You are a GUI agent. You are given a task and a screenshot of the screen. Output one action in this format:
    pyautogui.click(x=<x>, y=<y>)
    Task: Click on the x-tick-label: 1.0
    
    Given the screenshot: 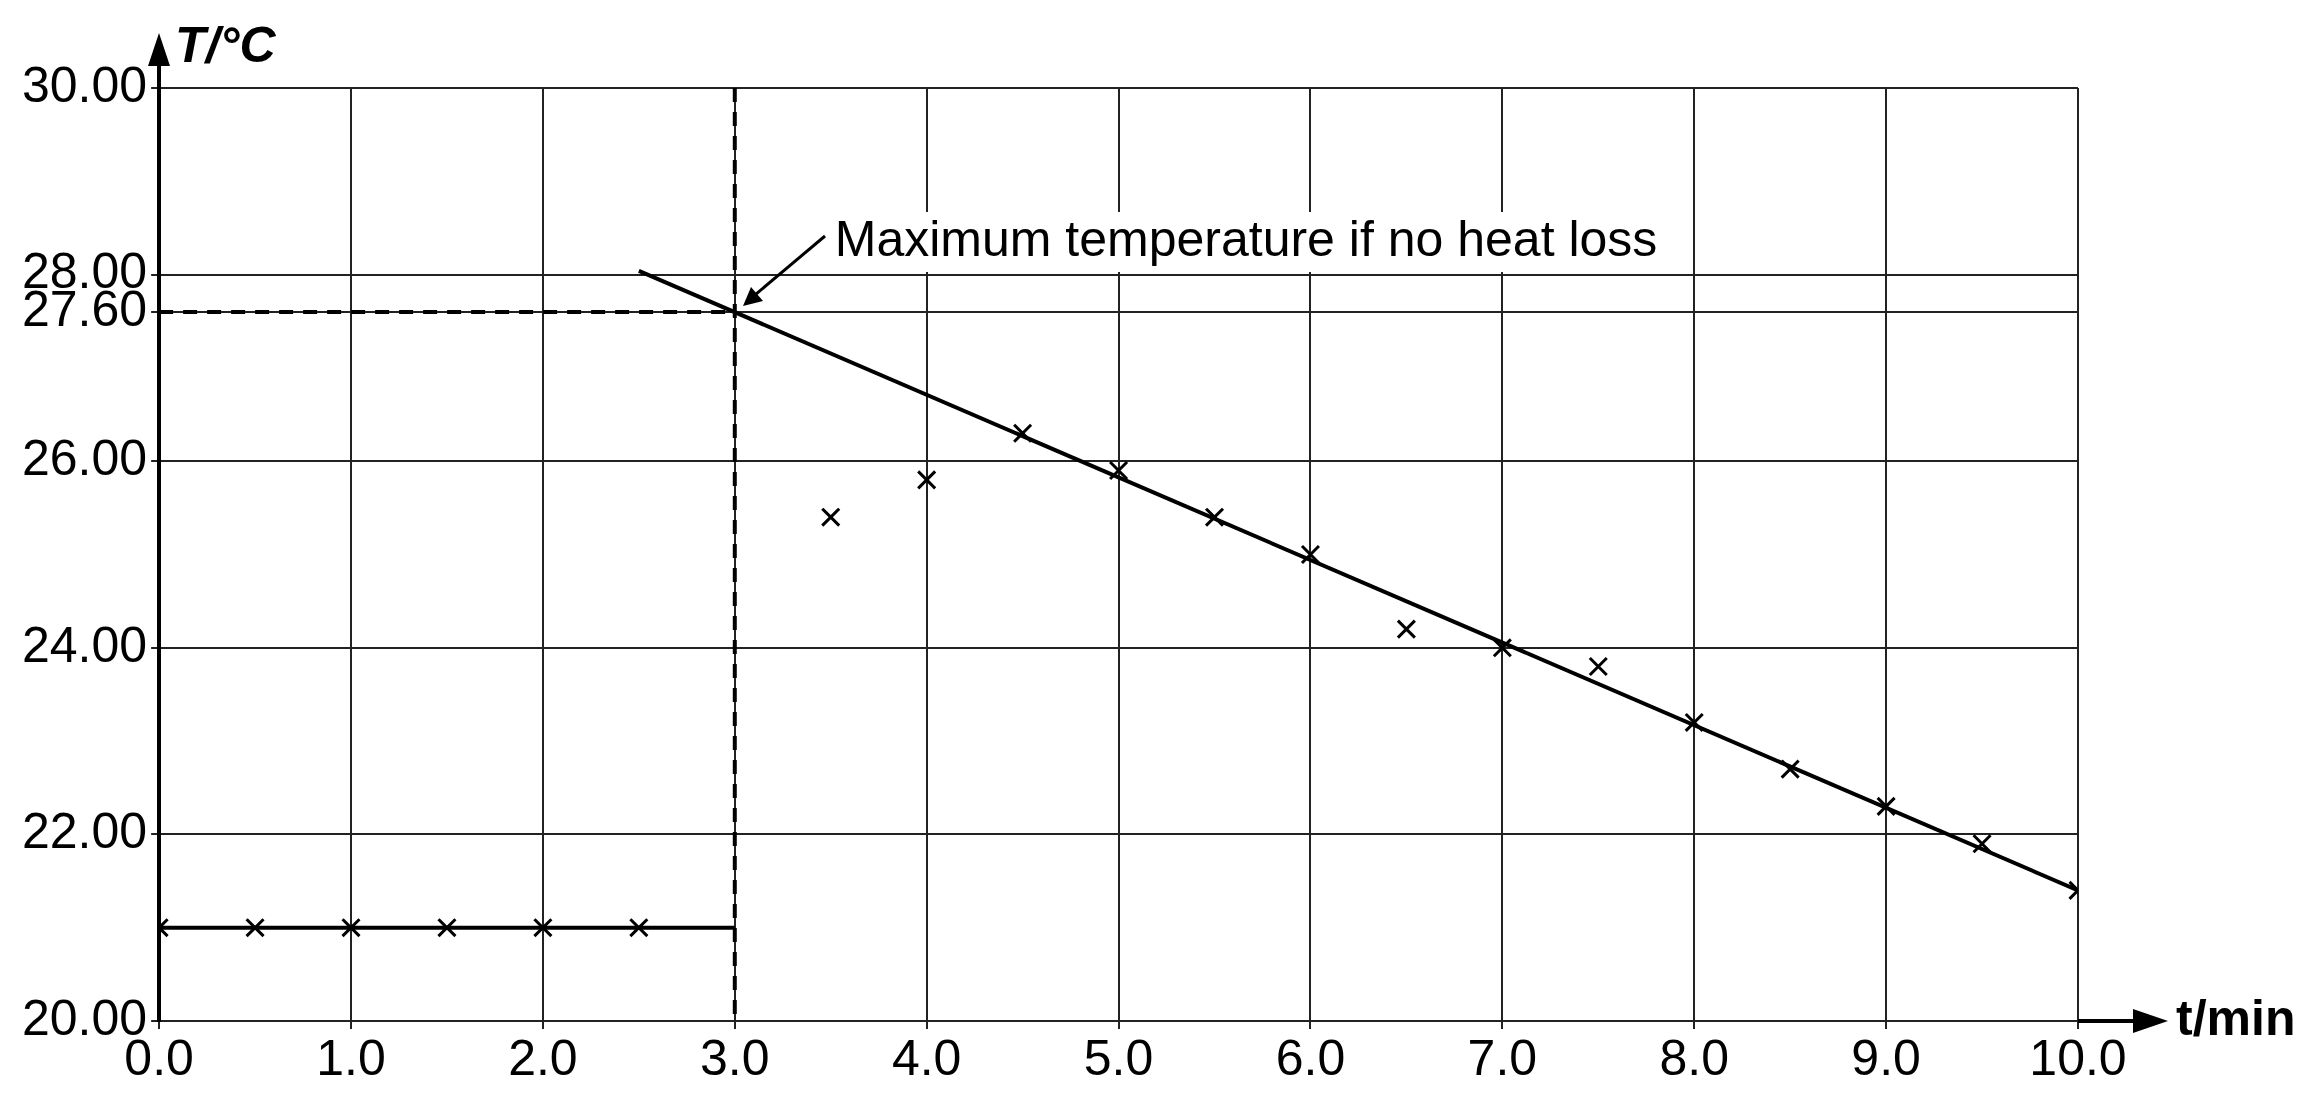 What is the action you would take?
    pyautogui.click(x=351, y=1057)
    